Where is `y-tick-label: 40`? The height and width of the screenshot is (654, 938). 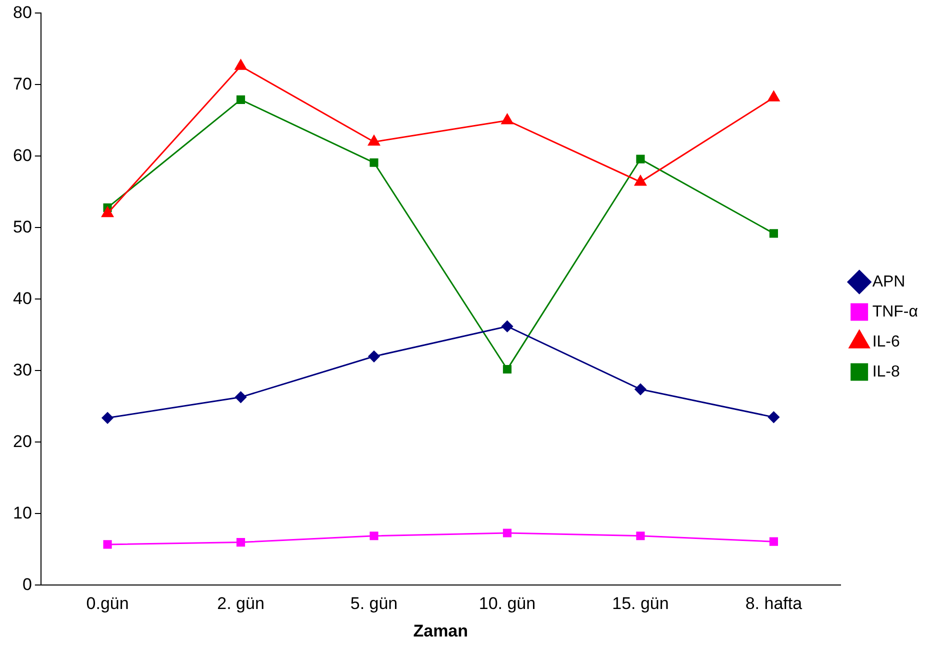 y-tick-label: 40 is located at coordinates (22, 298).